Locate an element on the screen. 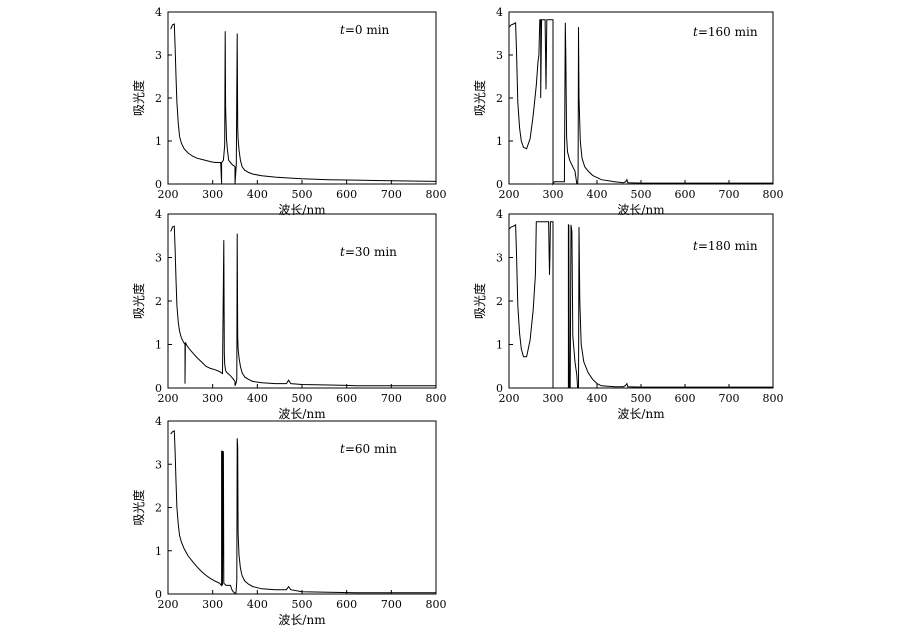 The image size is (900, 641). time-annotation: t=160 min is located at coordinates (725, 32).